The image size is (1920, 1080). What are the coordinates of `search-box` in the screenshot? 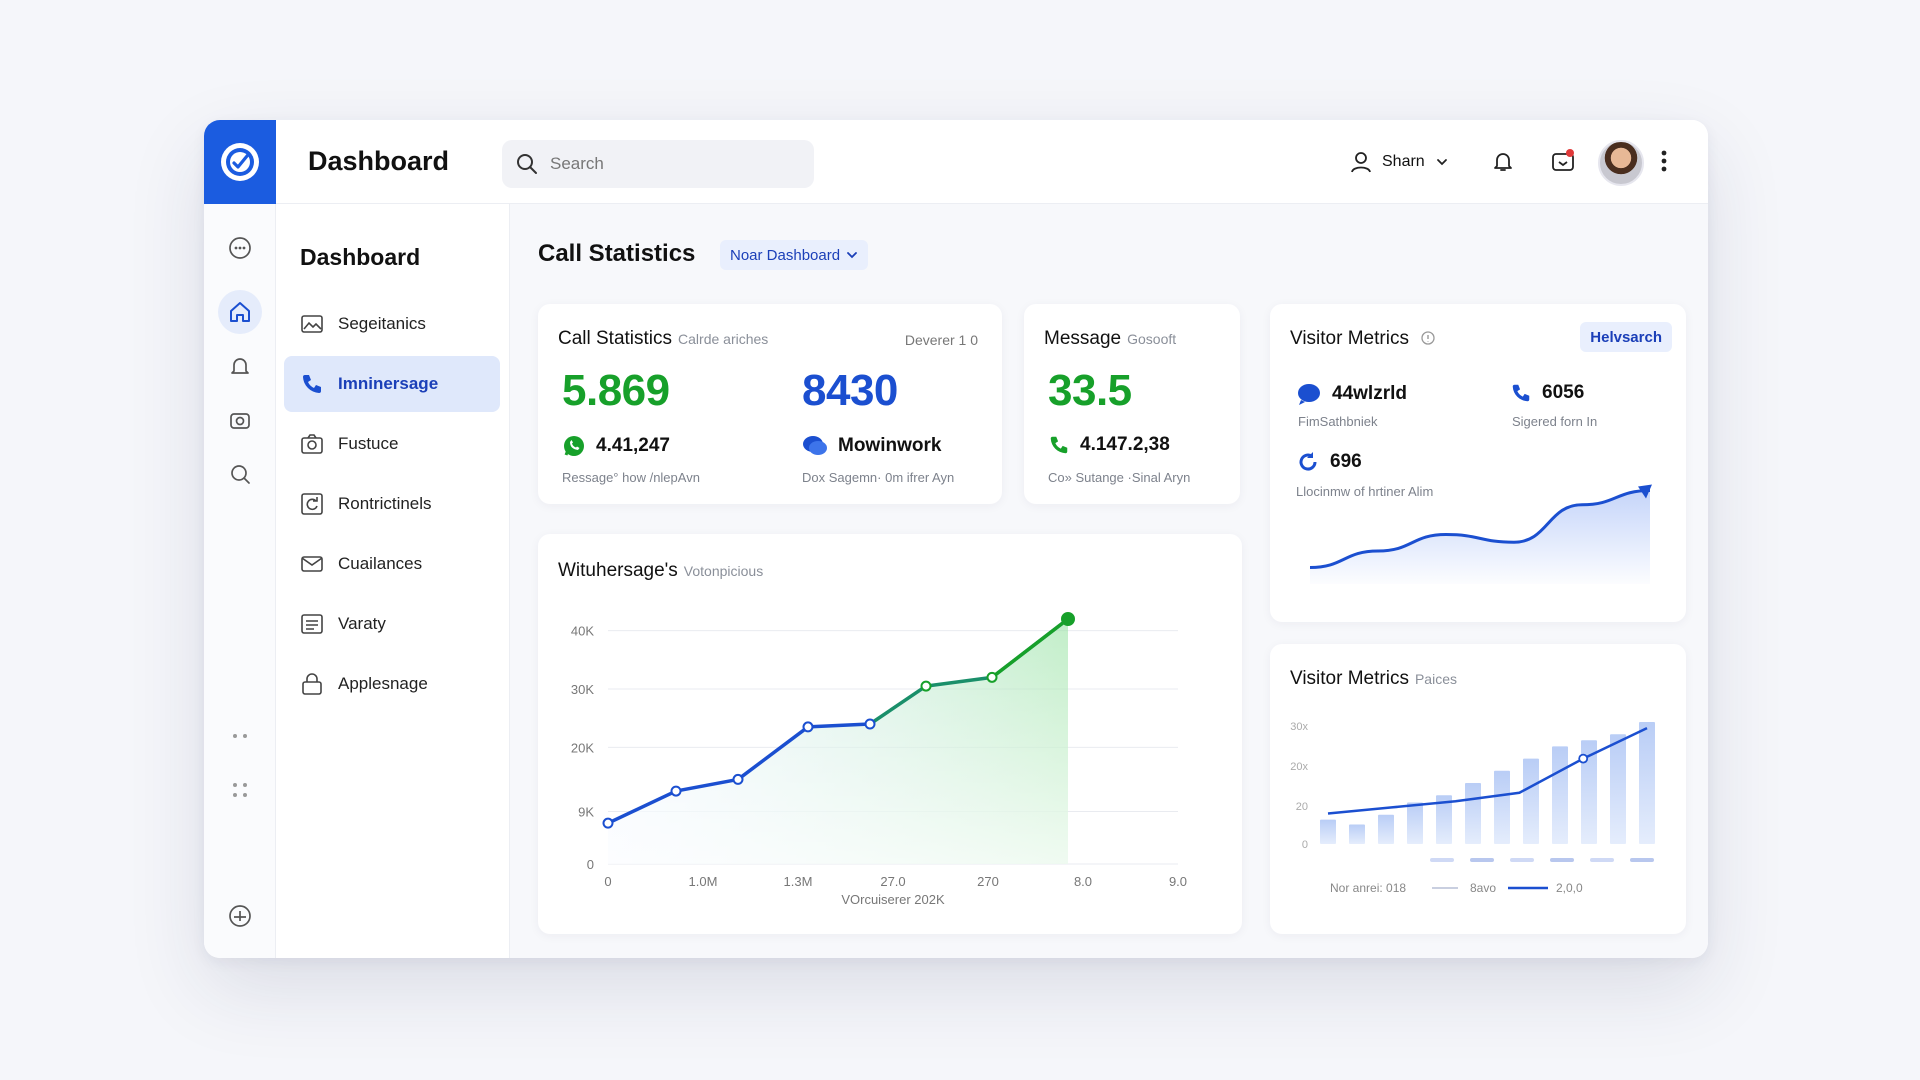 It's located at (658, 164).